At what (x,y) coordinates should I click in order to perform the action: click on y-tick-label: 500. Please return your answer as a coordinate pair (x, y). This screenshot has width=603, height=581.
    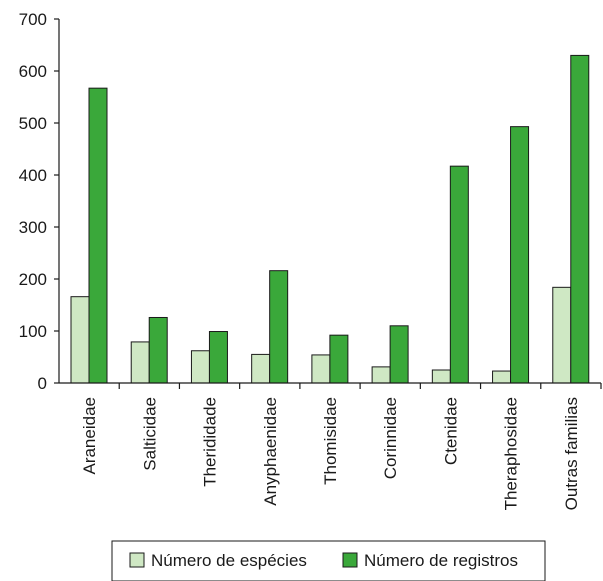
    Looking at the image, I should click on (33, 123).